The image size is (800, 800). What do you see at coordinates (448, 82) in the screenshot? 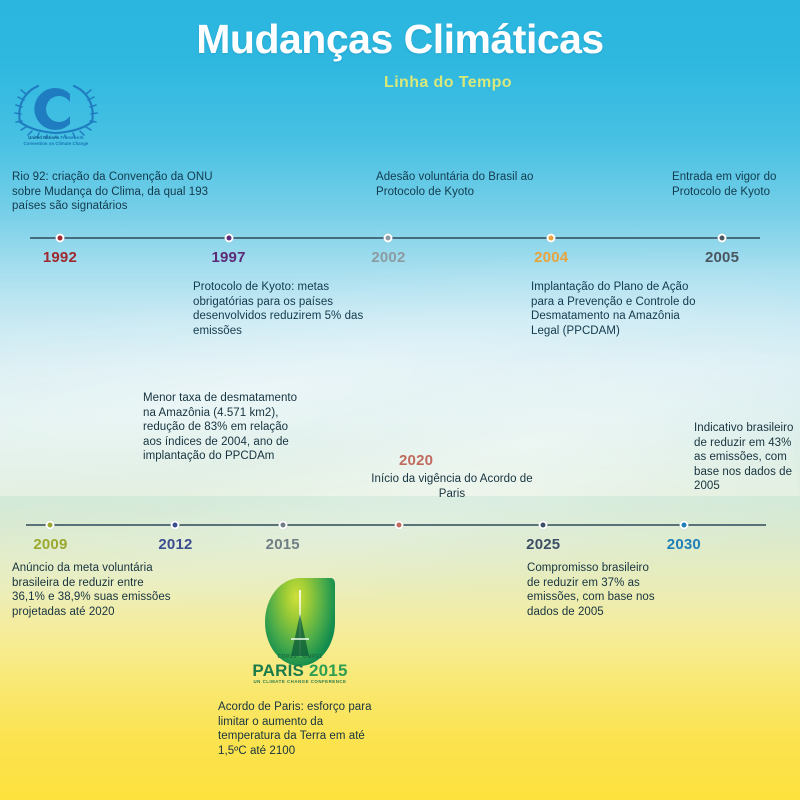
I see `page-subtitle: Linha do Tempo` at bounding box center [448, 82].